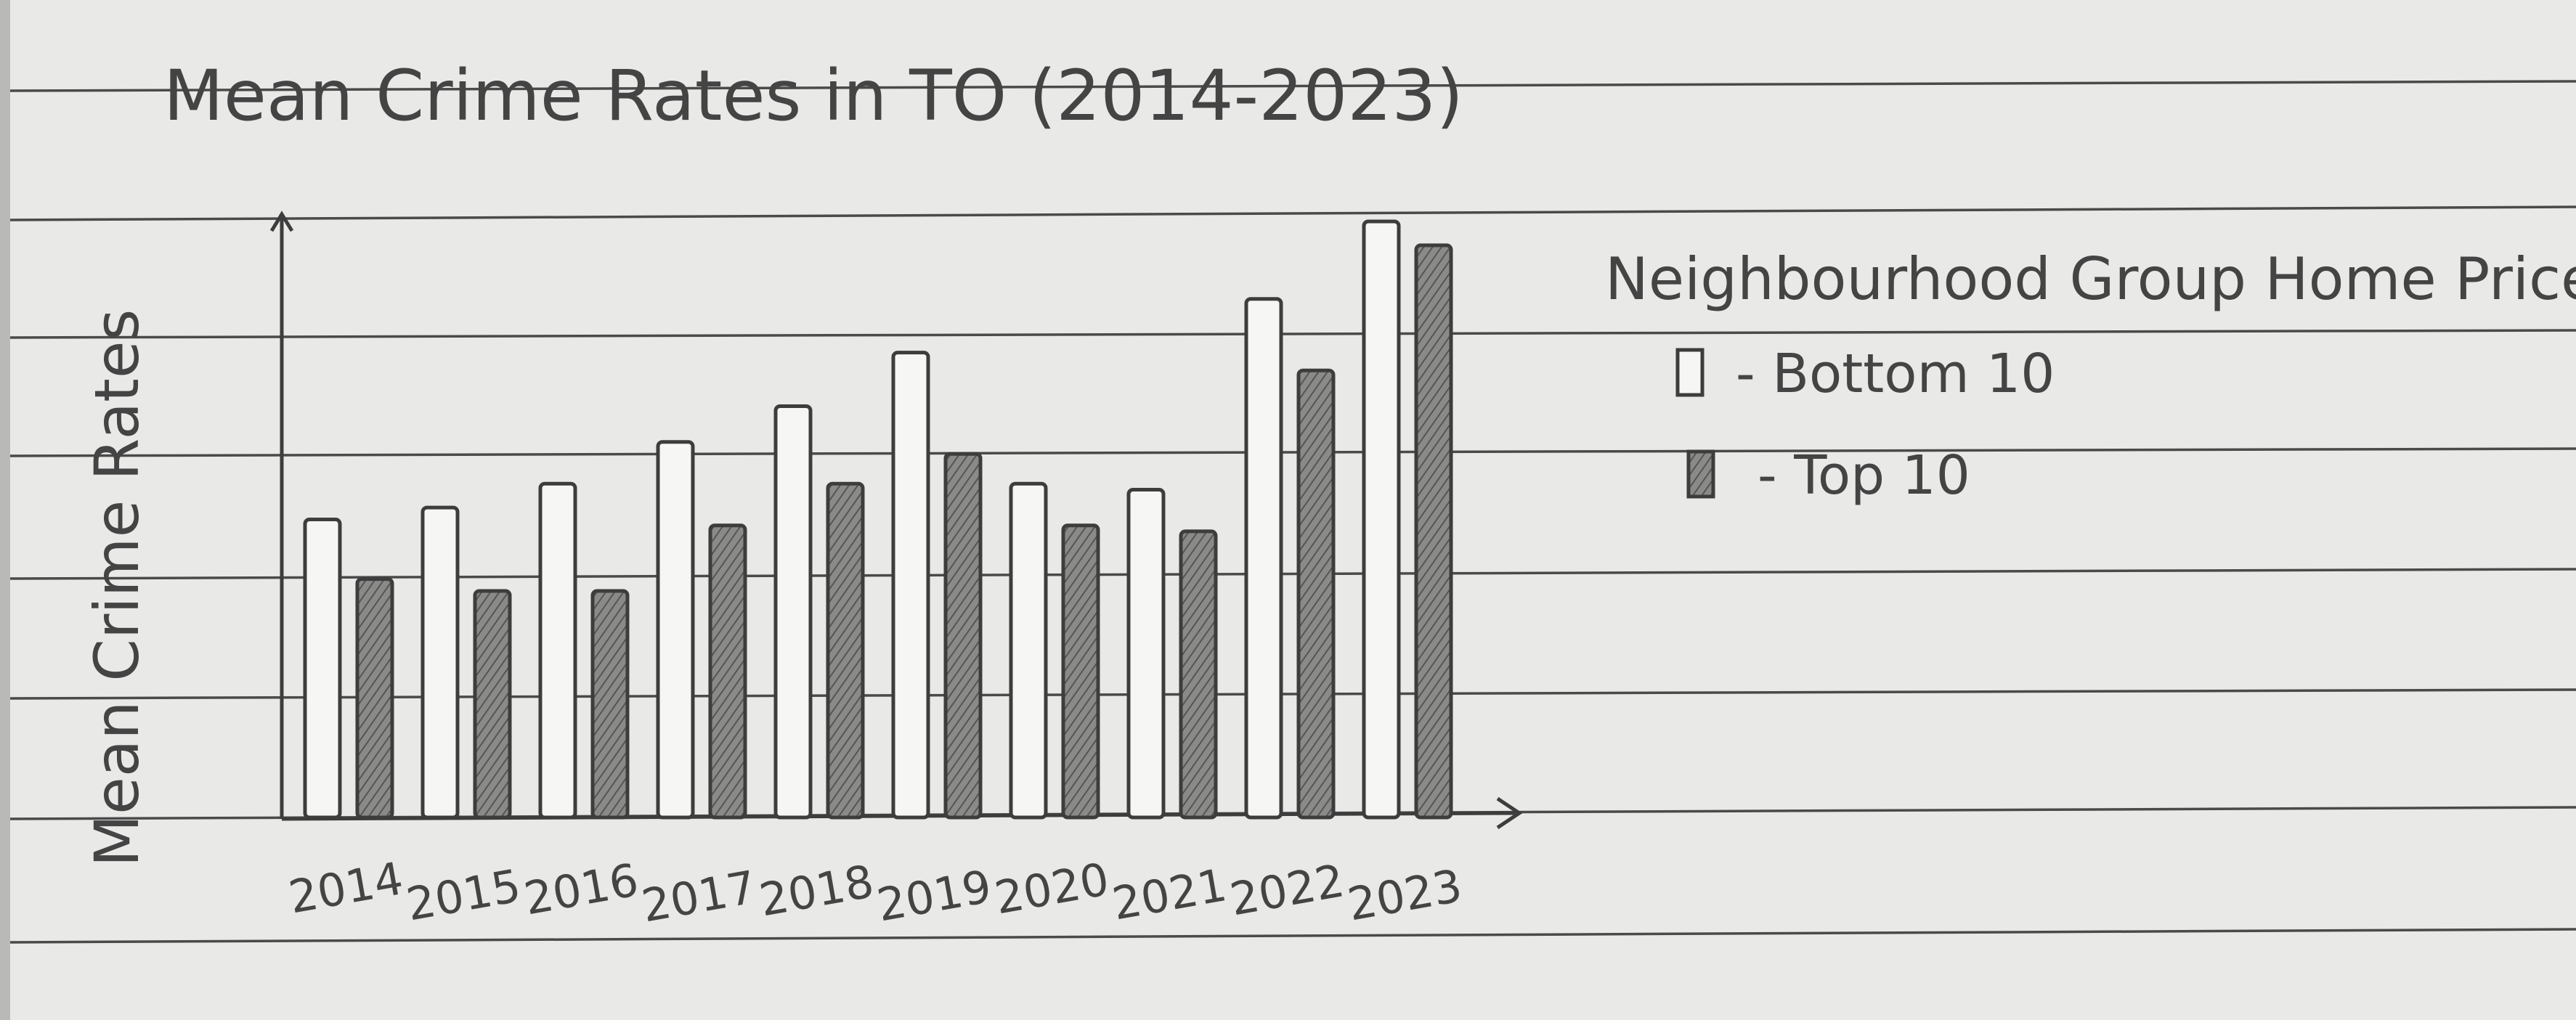  I want to click on bar-top-10-2018, so click(846, 650).